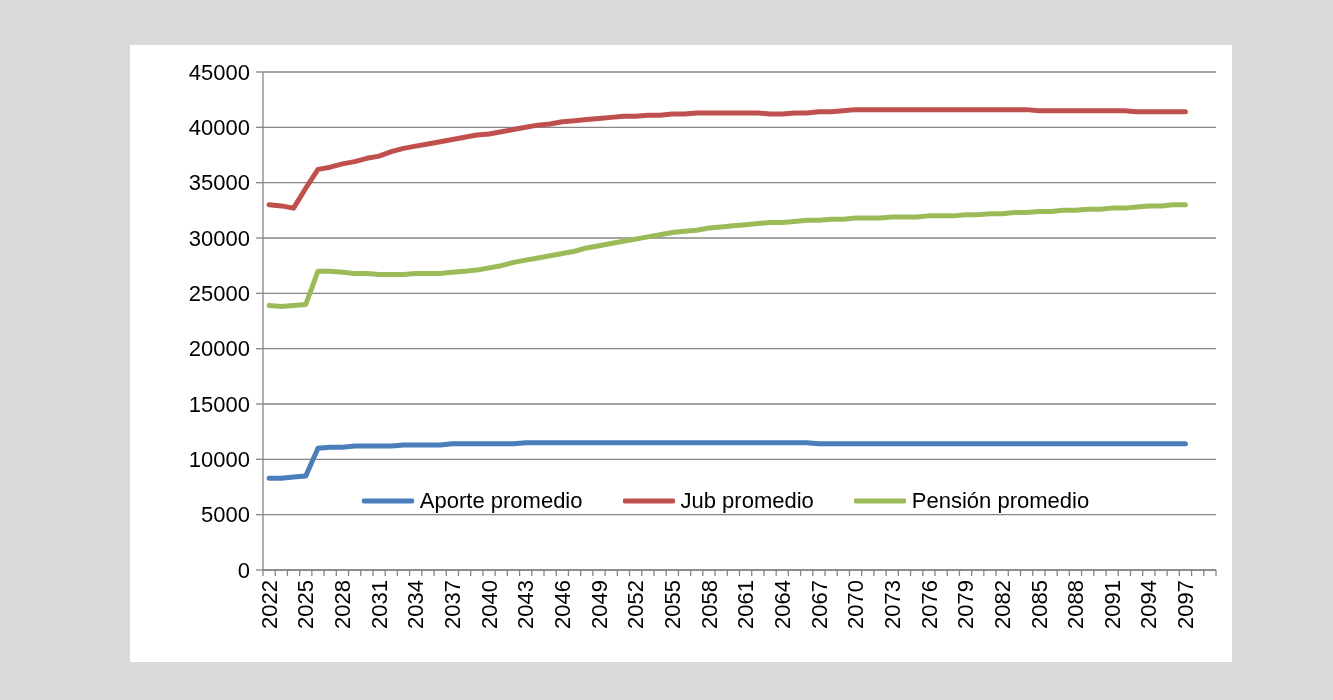 Image resolution: width=1333 pixels, height=700 pixels. Describe the element at coordinates (782, 604) in the screenshot. I see `x-tick-label: 2064` at that location.